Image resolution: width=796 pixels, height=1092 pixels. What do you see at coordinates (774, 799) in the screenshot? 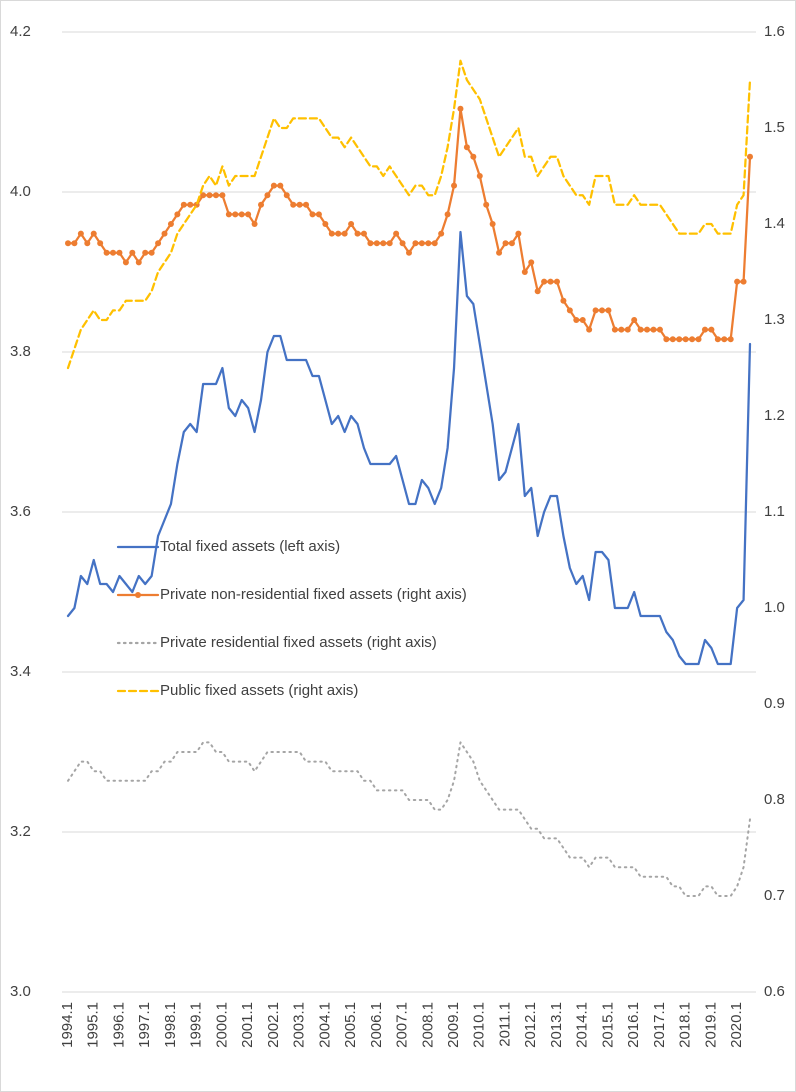
I see `y2-tick-label: 0.8` at bounding box center [774, 799].